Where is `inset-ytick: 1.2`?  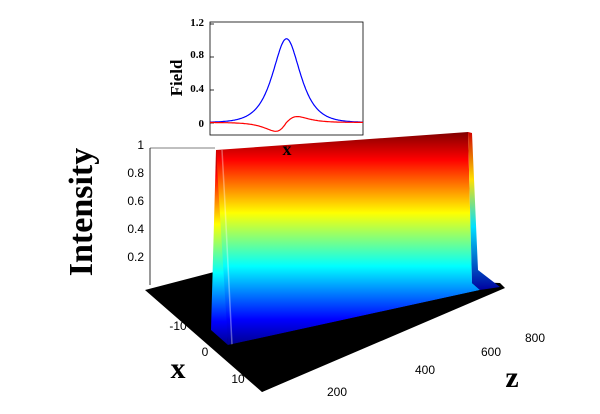 inset-ytick: 1.2 is located at coordinates (197, 23).